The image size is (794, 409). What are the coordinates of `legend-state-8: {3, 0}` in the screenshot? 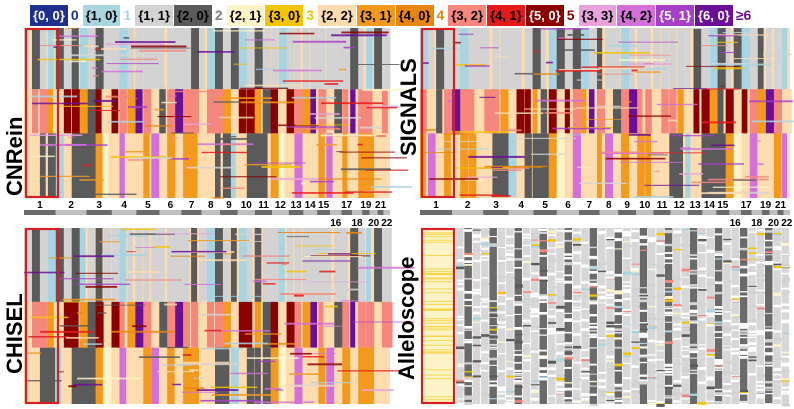 It's located at (284, 15).